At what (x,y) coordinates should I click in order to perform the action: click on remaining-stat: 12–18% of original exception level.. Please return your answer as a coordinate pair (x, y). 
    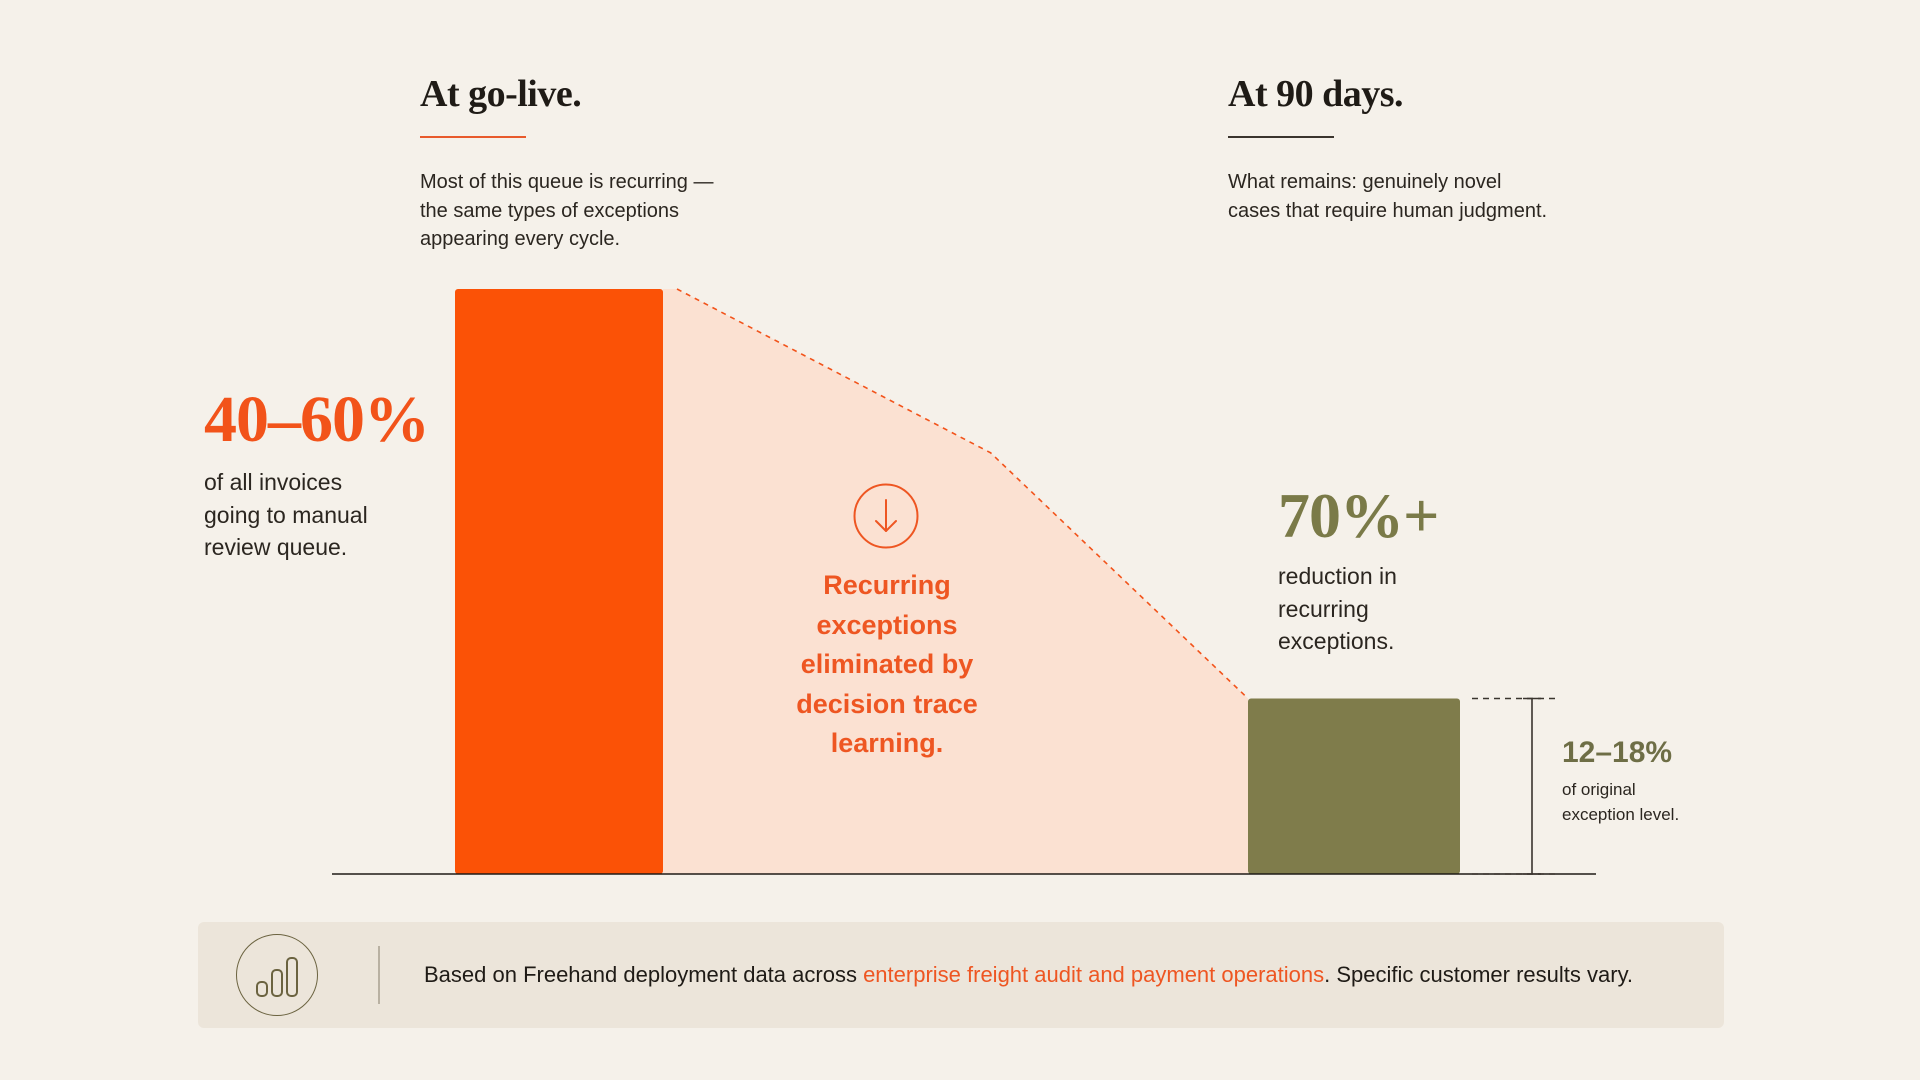
    Looking at the image, I should click on (1632, 781).